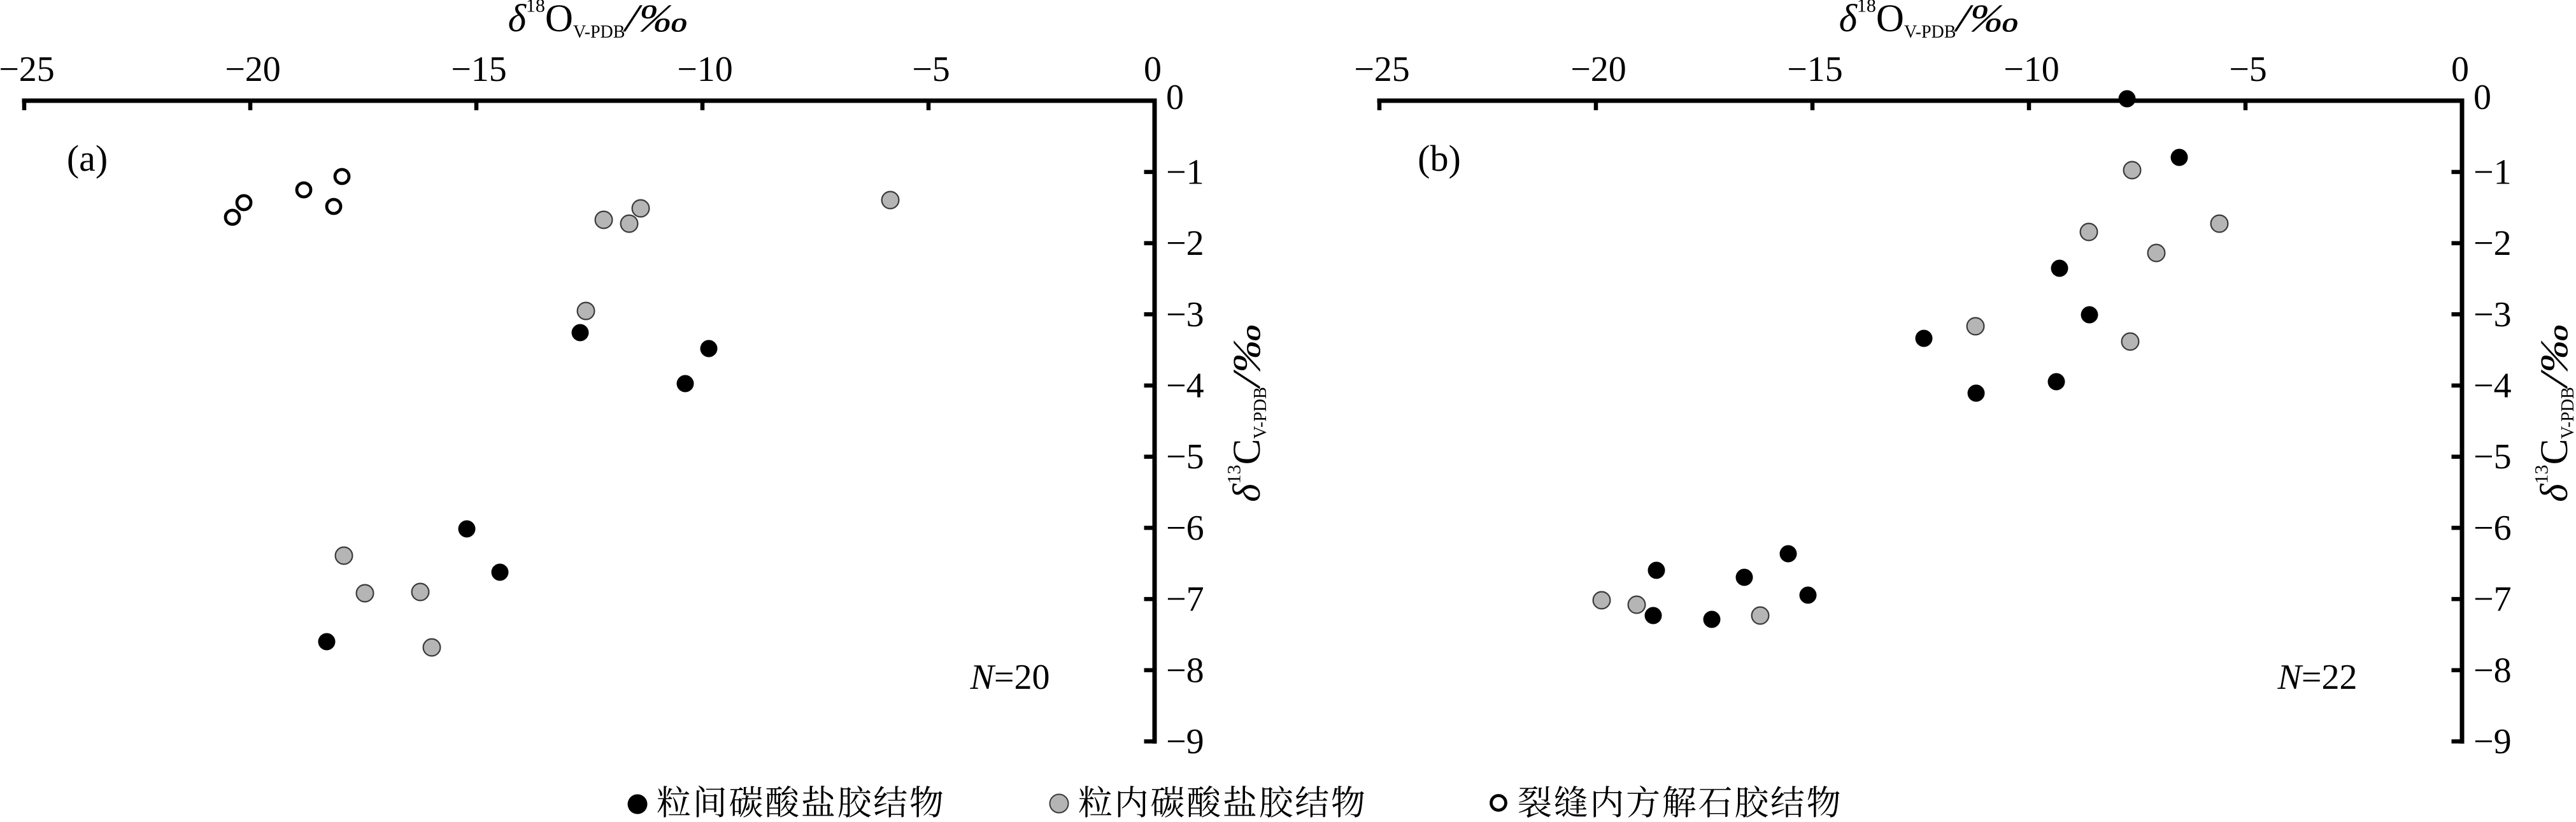 The image size is (2576, 822). I want to click on svg-text: (a), so click(88, 158).